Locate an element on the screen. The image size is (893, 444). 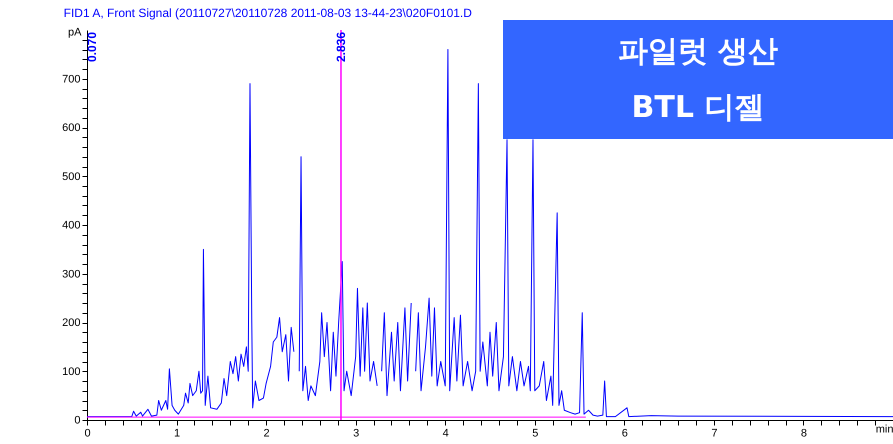
text-banner: 파일럿 생산 BTL 디젤 is located at coordinates (698, 79).